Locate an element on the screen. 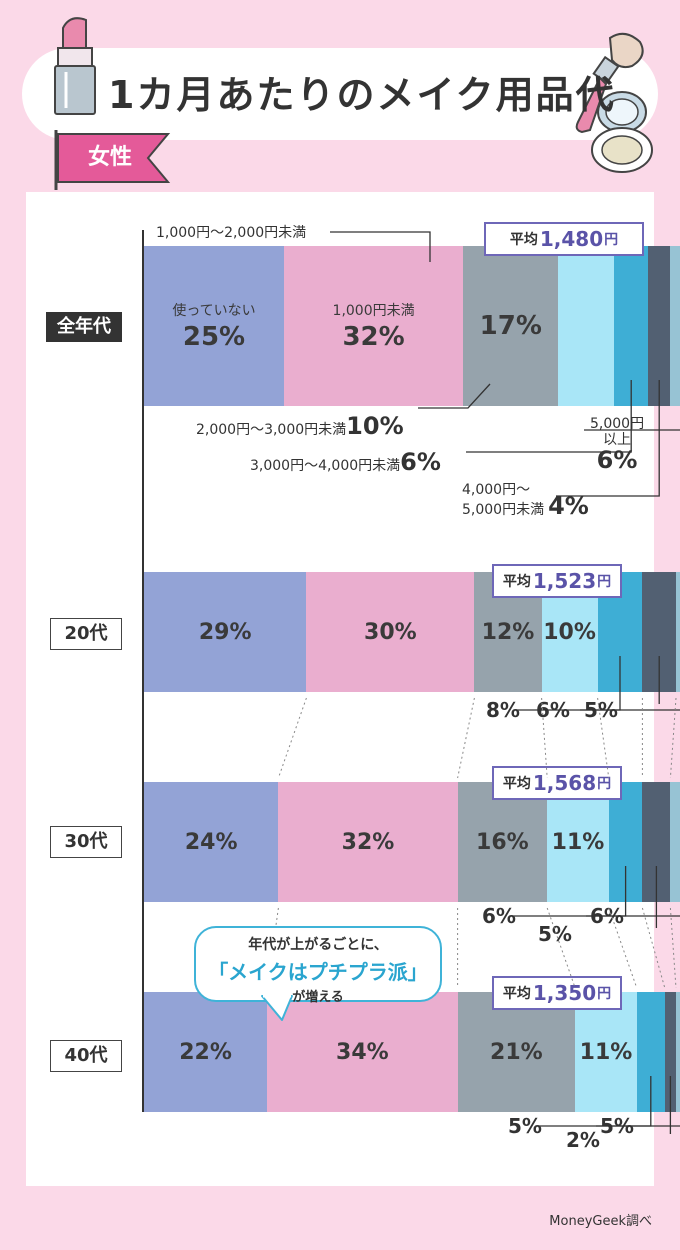  bar-segment-40s-2: 21% is located at coordinates (516, 1052).